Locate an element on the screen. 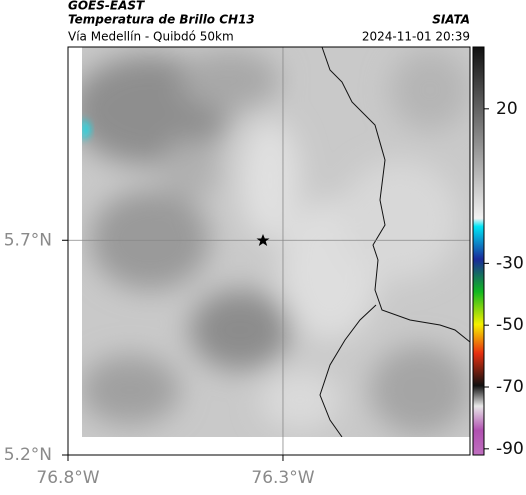 Image resolution: width=526 pixels, height=495 pixels. lat-tick-label: 5.7°N is located at coordinates (28, 240).